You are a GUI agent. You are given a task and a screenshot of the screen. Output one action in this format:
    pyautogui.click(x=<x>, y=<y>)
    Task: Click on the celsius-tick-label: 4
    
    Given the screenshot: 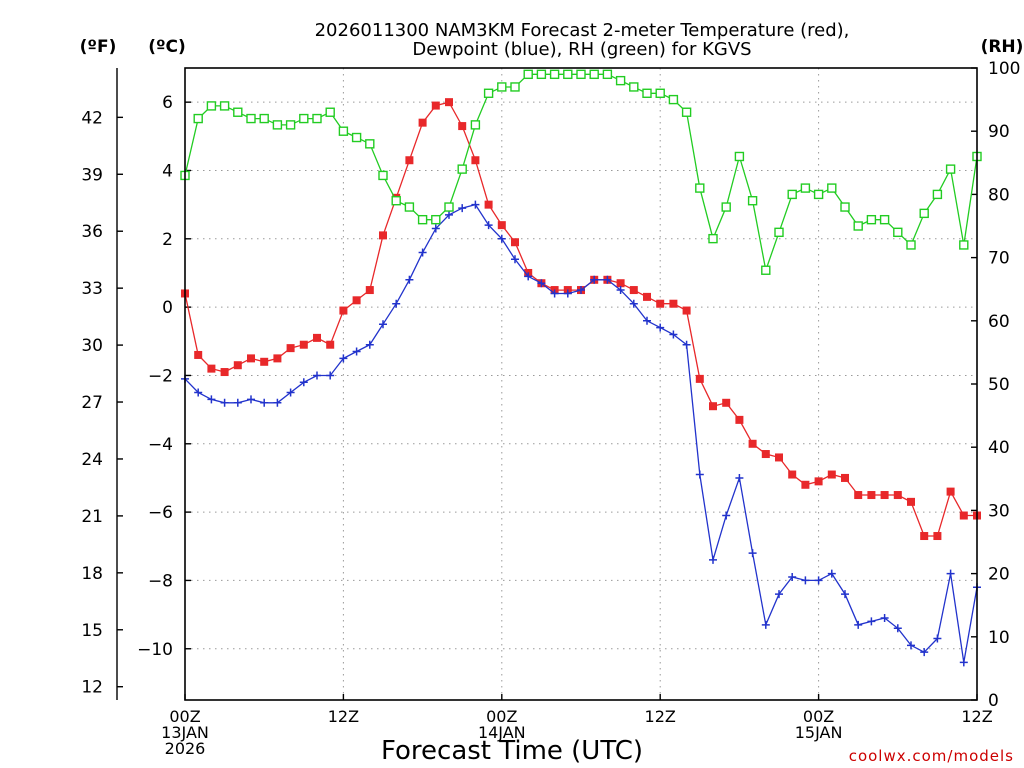 What is the action you would take?
    pyautogui.click(x=167, y=171)
    